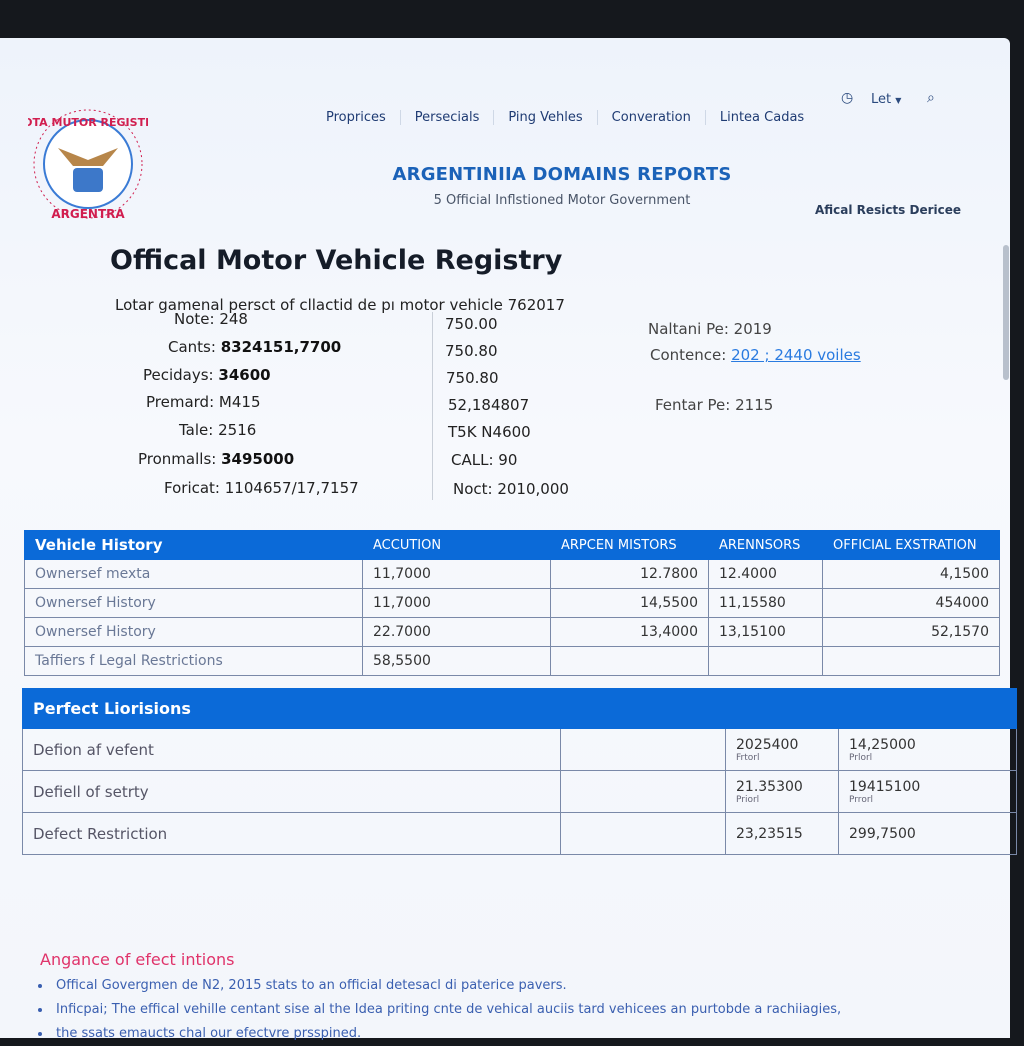 The height and width of the screenshot is (1046, 1024). I want to click on nav-item-persecials: Persecials, so click(455, 117).